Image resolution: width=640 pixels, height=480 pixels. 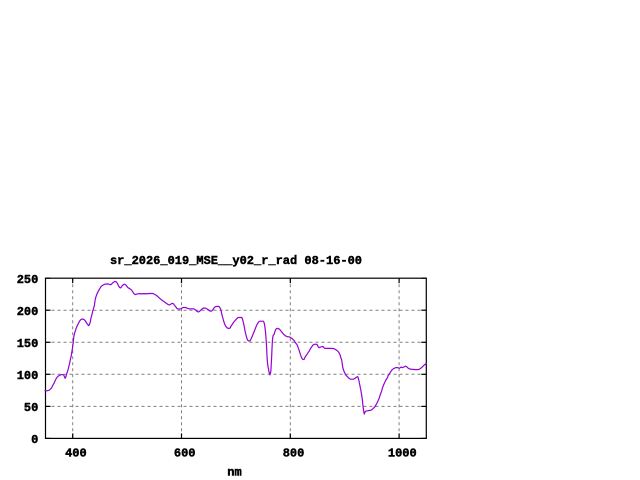 What do you see at coordinates (28, 344) in the screenshot?
I see `svg-text: 150` at bounding box center [28, 344].